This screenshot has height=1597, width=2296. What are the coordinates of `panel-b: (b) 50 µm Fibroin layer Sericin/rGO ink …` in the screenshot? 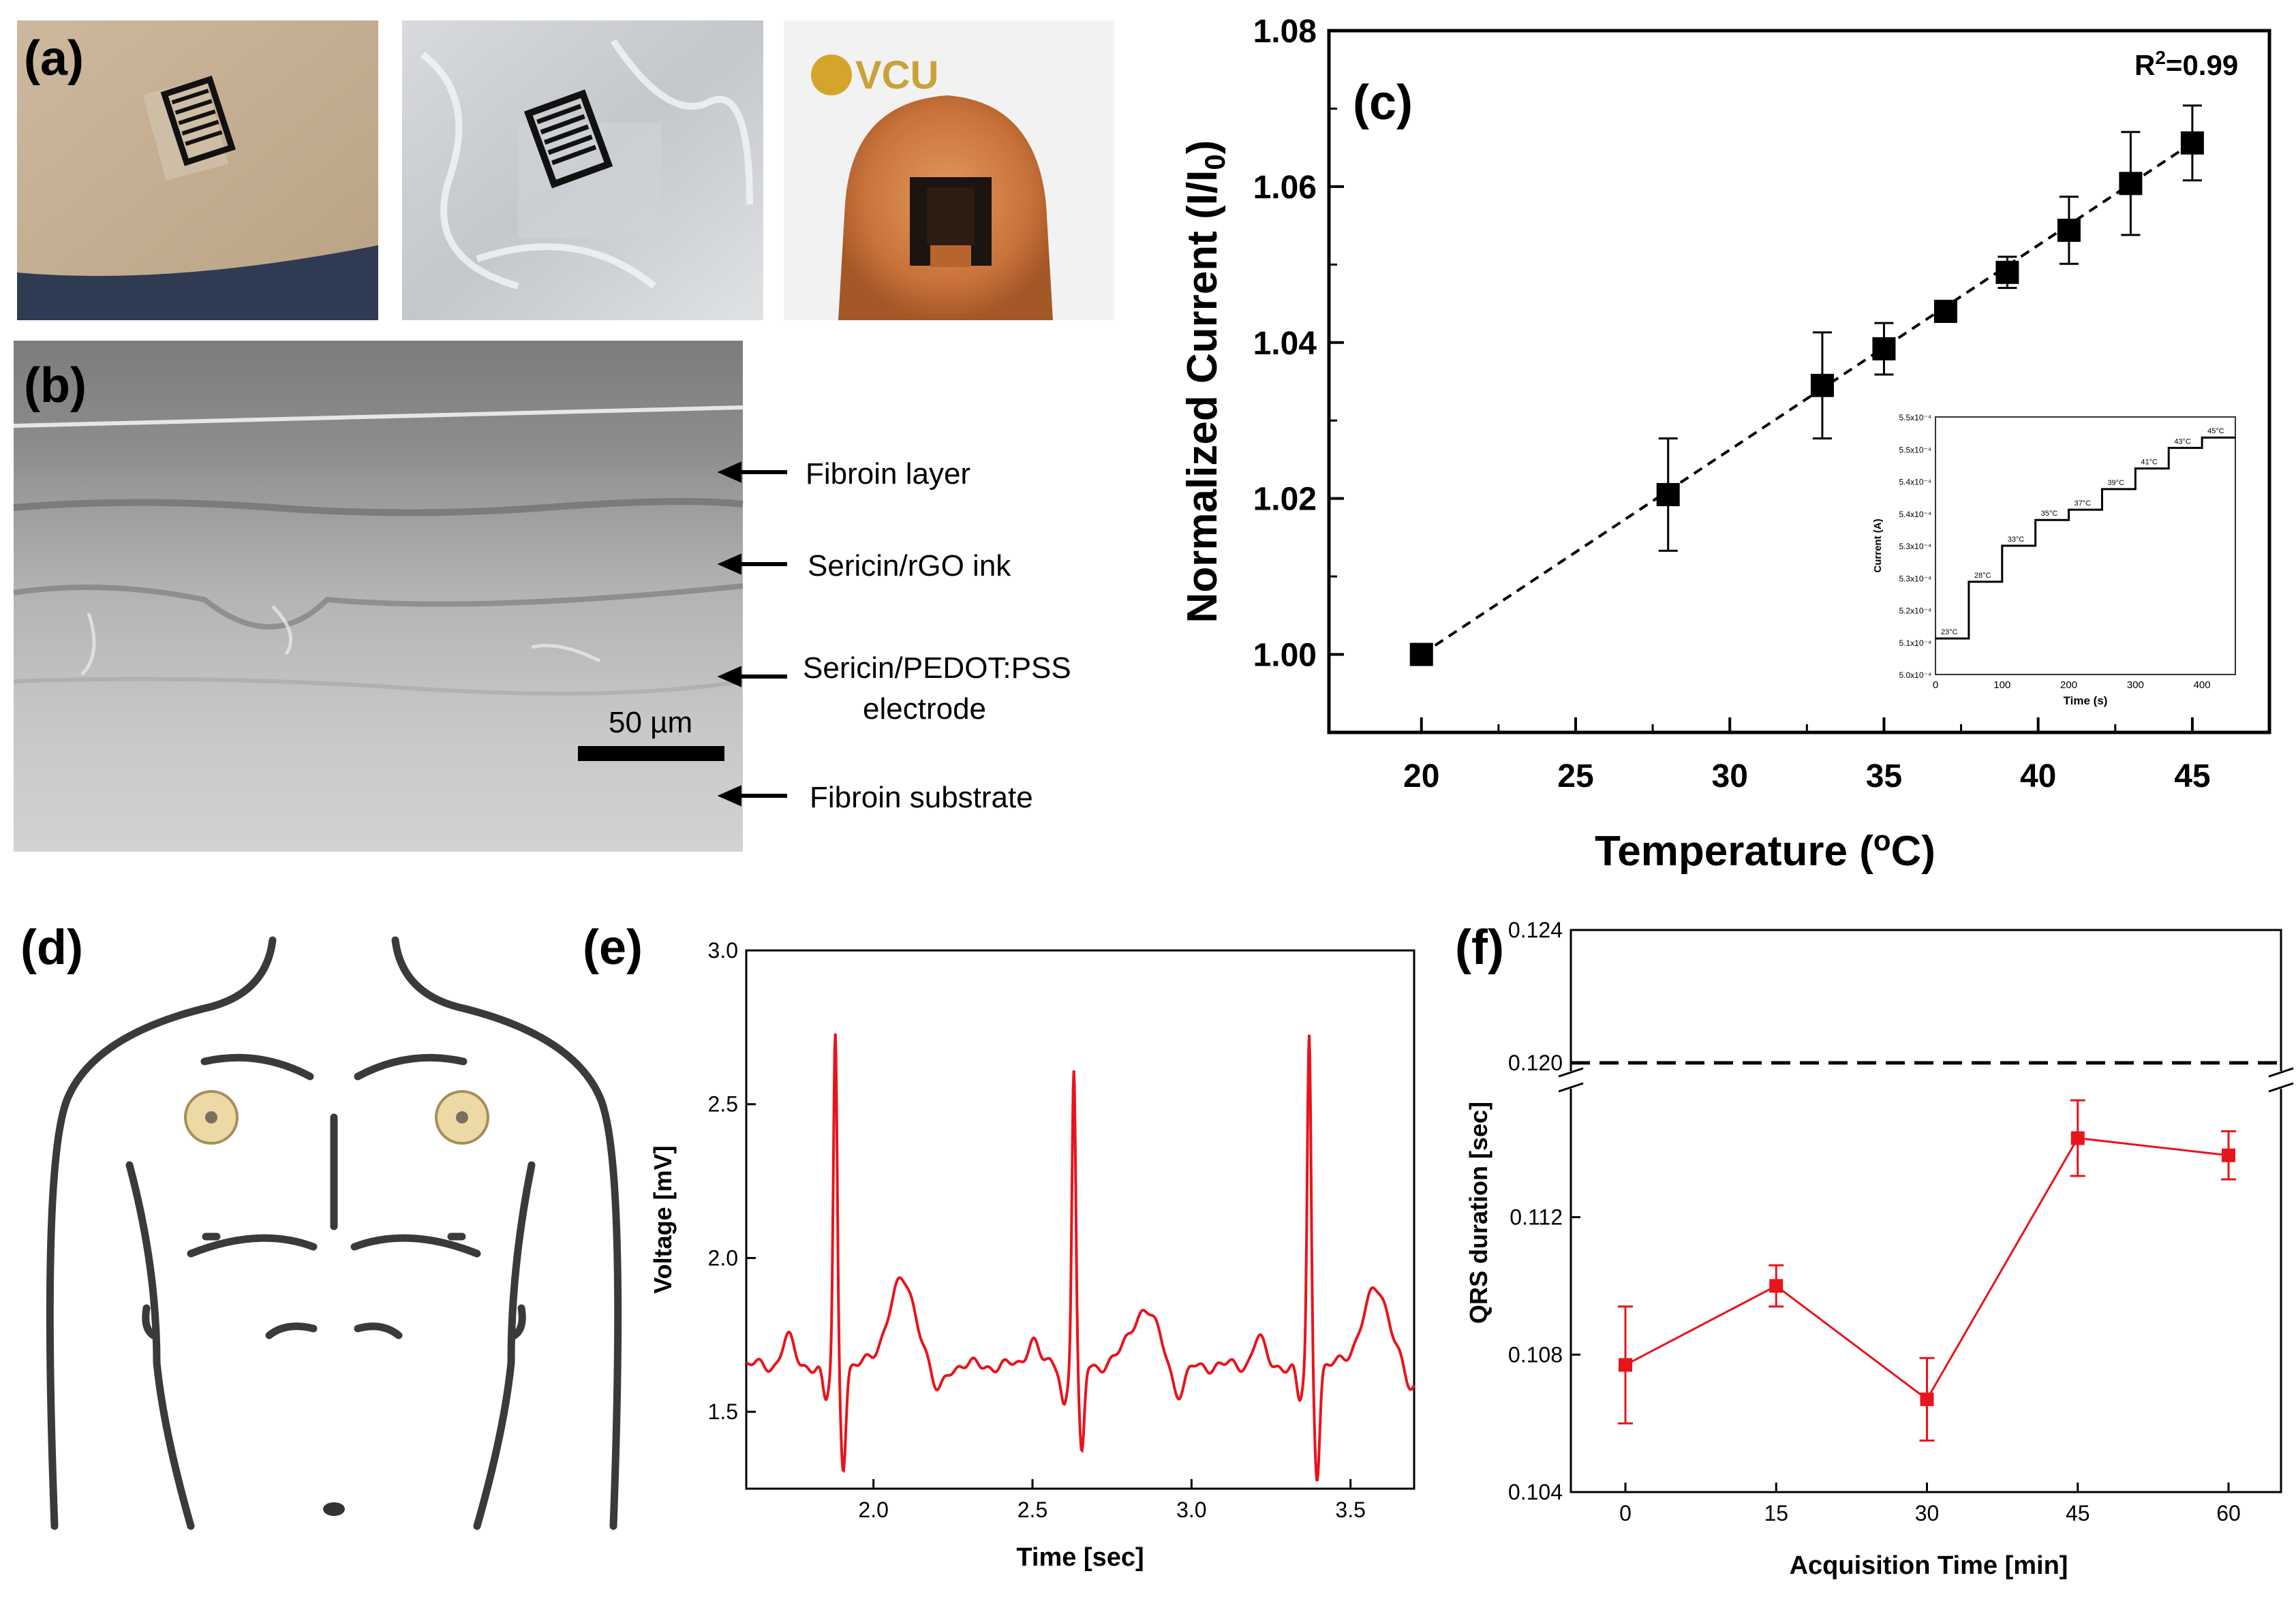 It's located at (542, 596).